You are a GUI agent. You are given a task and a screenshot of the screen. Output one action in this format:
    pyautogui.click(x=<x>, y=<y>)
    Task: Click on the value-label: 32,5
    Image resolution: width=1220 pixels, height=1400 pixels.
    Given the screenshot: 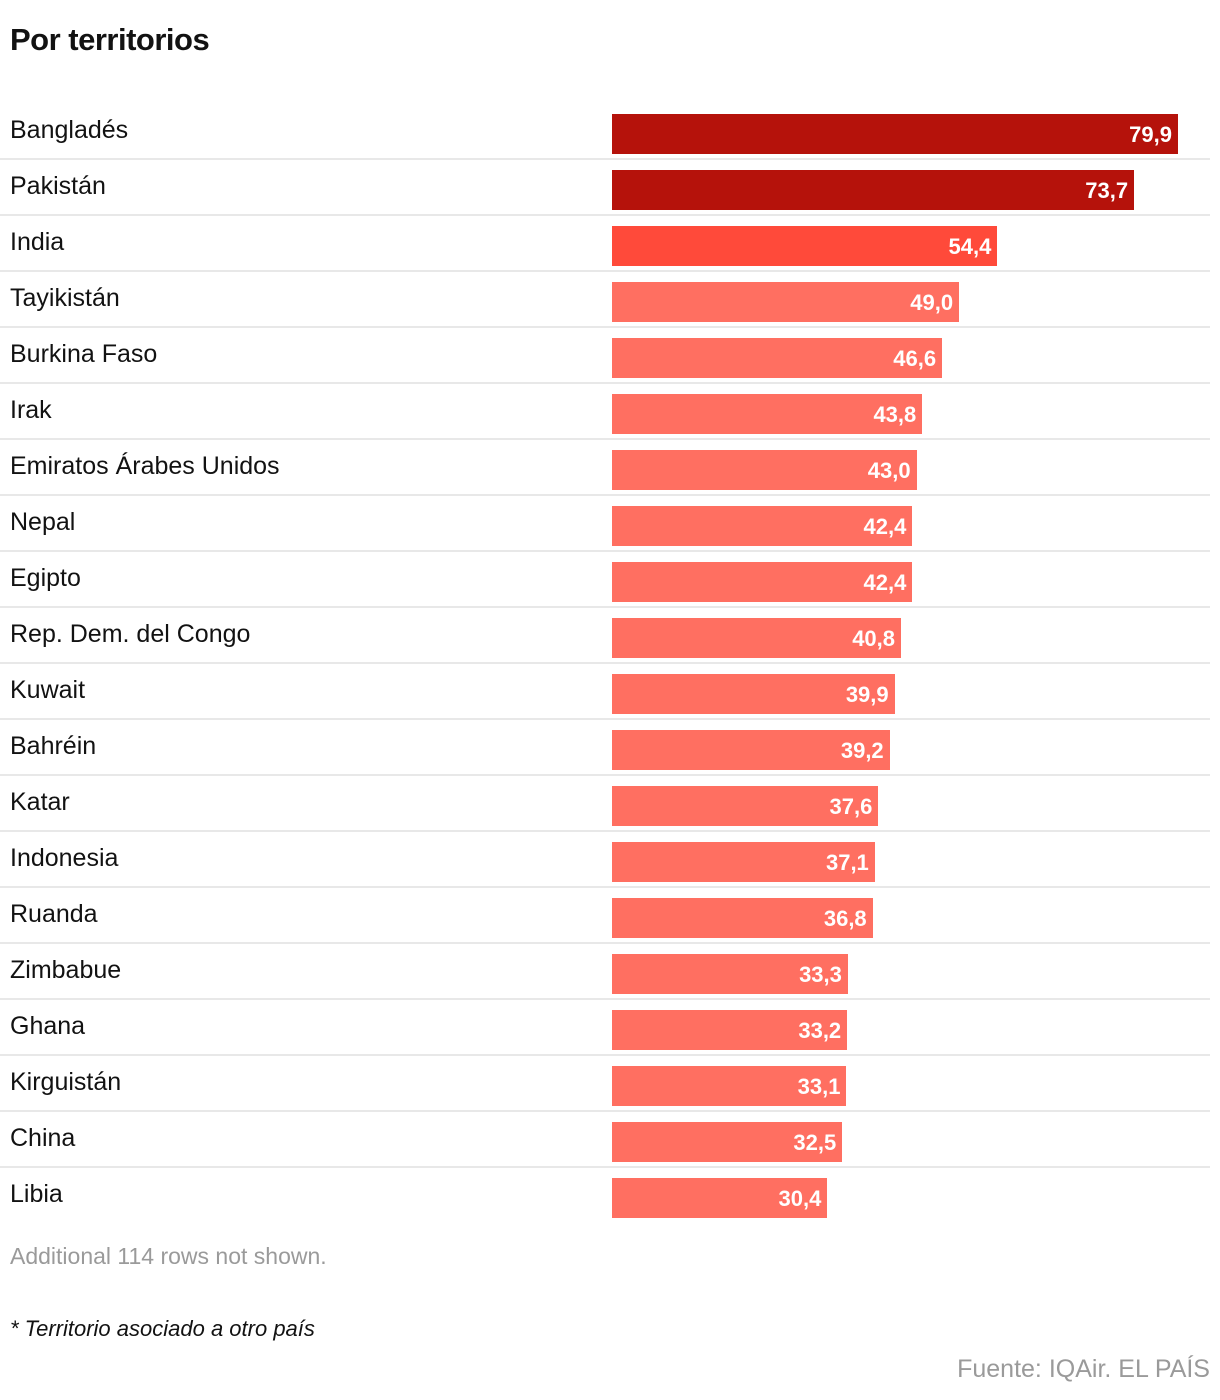 What is the action you would take?
    pyautogui.click(x=815, y=1142)
    